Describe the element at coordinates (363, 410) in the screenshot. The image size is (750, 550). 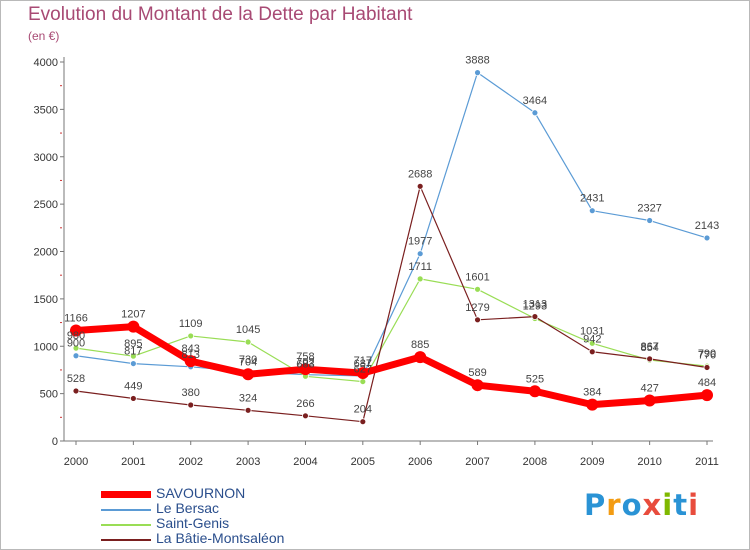
I see `data-label: 204` at that location.